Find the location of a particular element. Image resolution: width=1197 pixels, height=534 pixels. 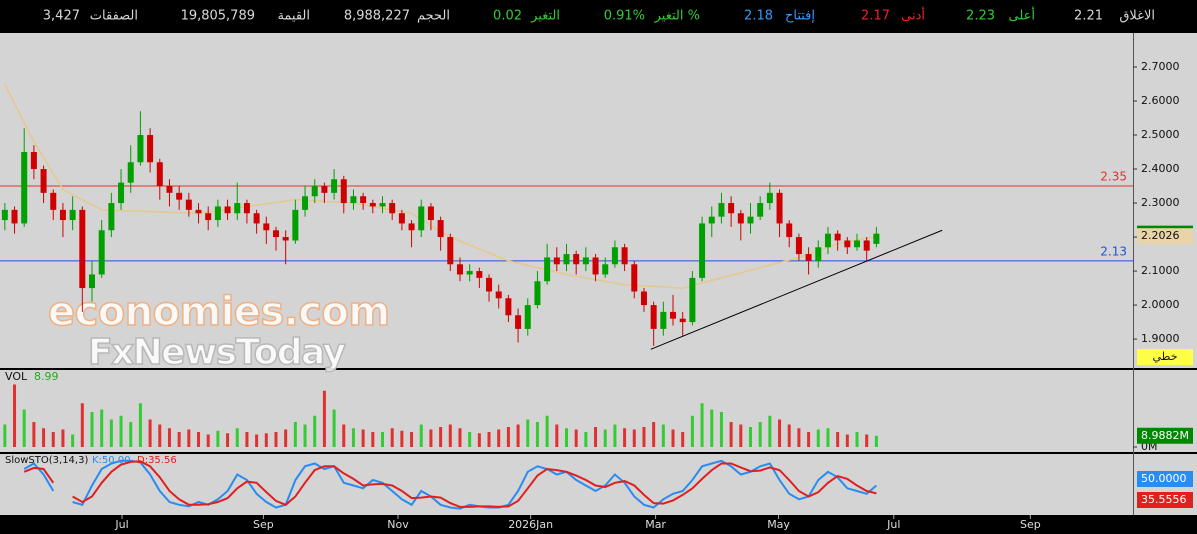

y-tick-label: 2.4000 is located at coordinates (1160, 168).